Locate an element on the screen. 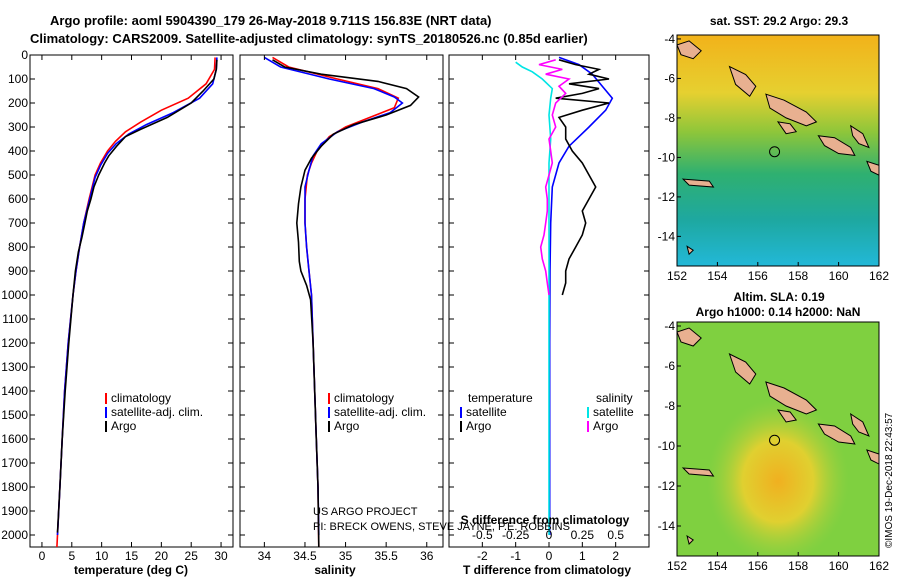  sst-map-title: sat. SST: 29.2 Argo: 29.3 is located at coordinates (779, 21).